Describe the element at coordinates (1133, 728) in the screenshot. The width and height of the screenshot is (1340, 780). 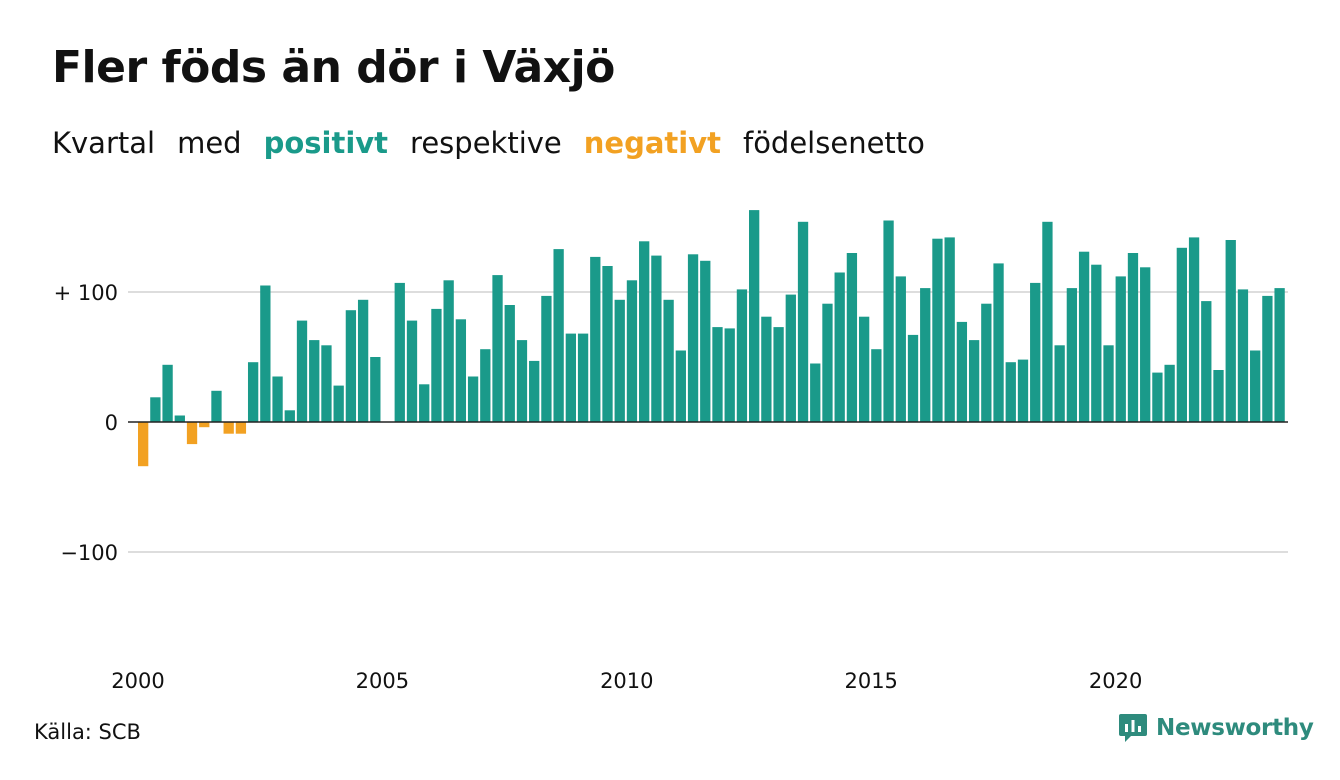
I see `chart-speech-bubble-icon` at that location.